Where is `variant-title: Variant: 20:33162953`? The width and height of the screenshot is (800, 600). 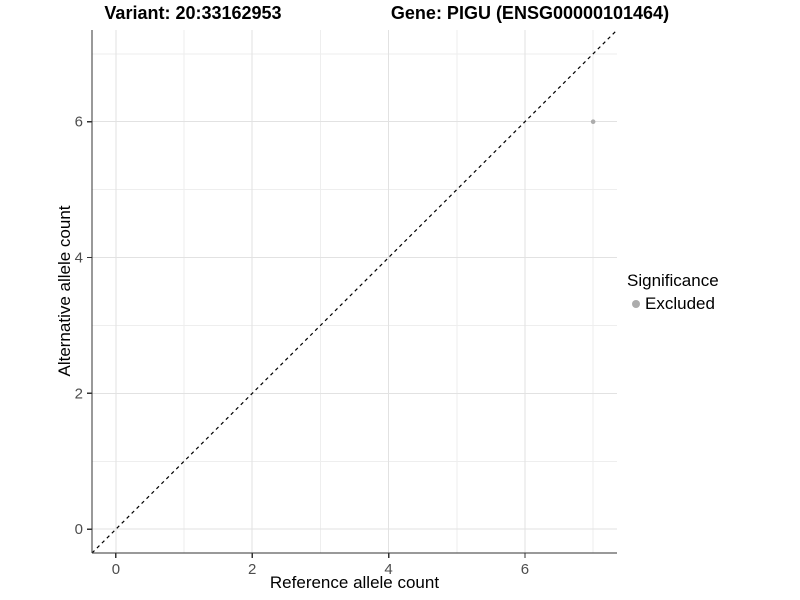
variant-title: Variant: 20:33162953 is located at coordinates (193, 13).